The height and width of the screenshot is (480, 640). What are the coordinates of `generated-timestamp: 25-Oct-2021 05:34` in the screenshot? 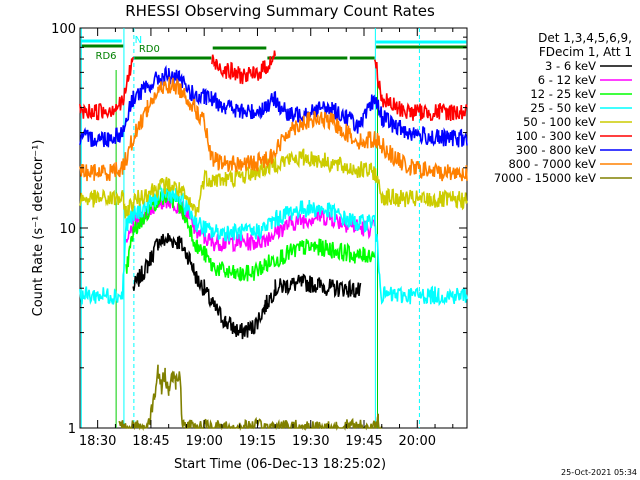 It's located at (599, 472).